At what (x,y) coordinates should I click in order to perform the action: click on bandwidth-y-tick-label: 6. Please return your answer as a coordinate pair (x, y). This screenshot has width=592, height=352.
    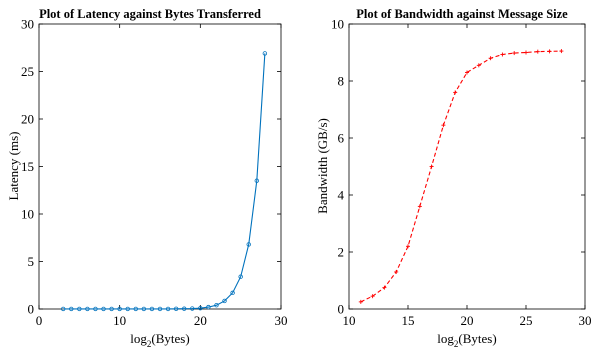
    Looking at the image, I should click on (341, 138).